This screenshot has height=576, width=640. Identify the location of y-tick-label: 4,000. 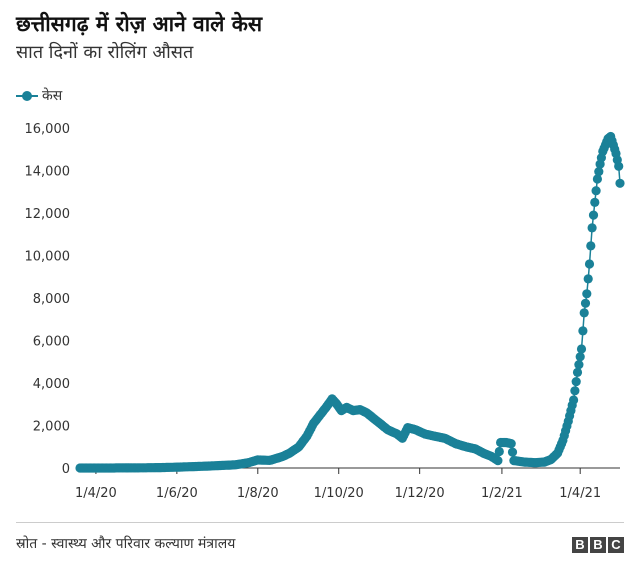
(51, 384).